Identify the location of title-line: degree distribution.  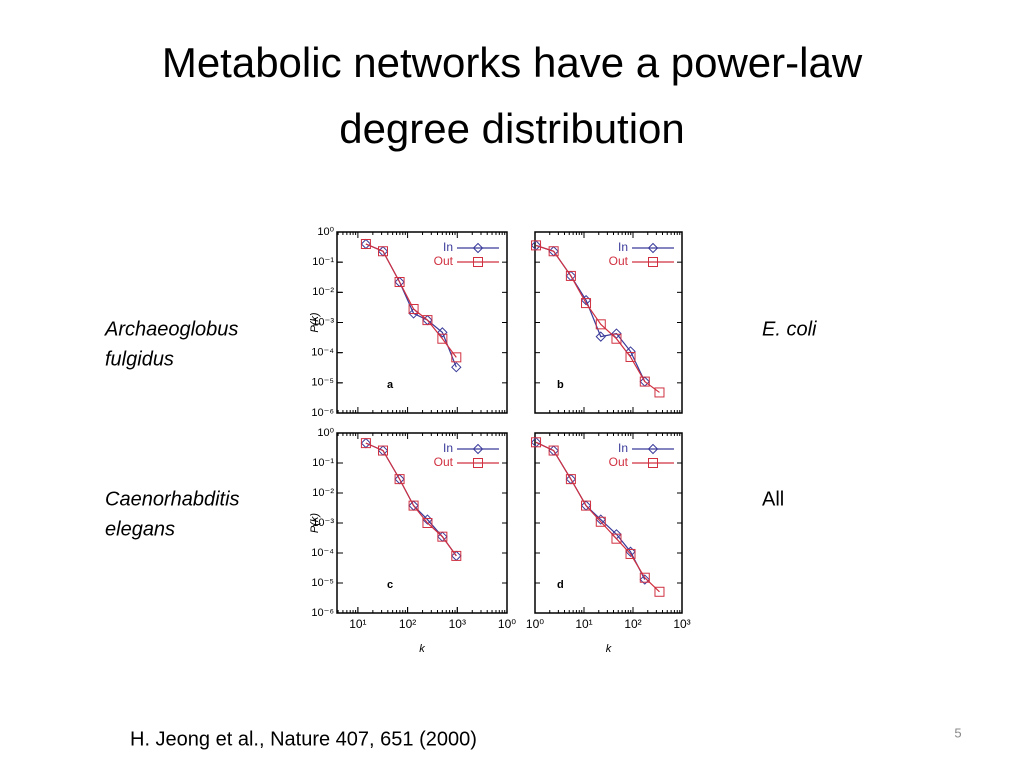
(512, 128).